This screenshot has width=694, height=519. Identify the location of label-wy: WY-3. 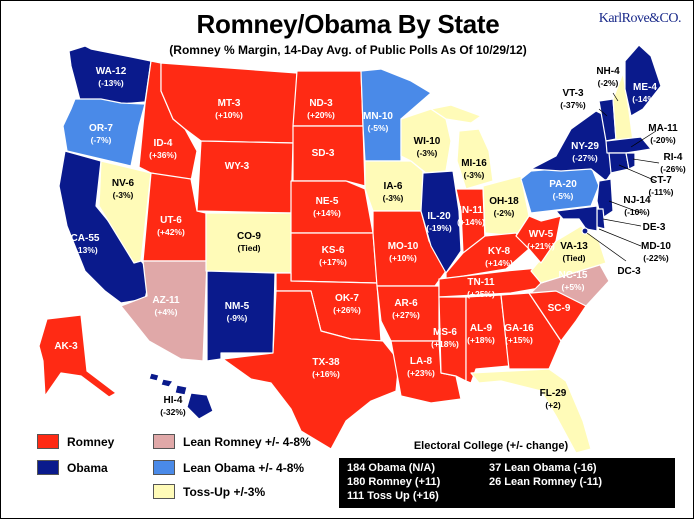
(237, 166).